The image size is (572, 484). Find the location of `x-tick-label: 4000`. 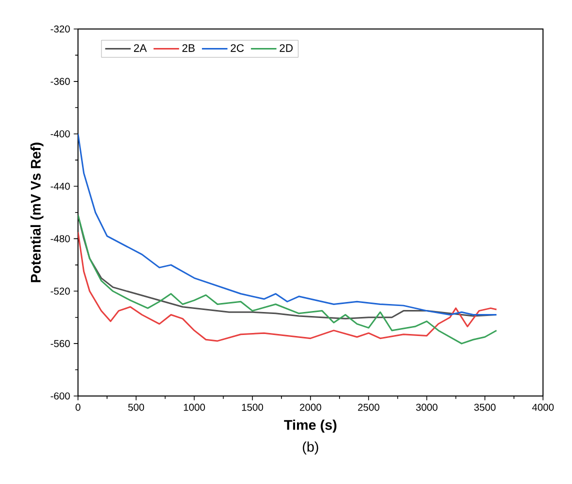

x-tick-label: 4000 is located at coordinates (543, 407).